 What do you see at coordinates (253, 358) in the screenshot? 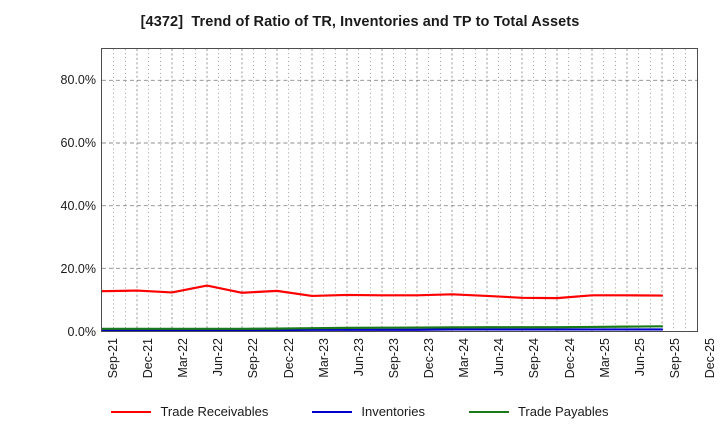
I see `x-tick-label: Sep-22` at bounding box center [253, 358].